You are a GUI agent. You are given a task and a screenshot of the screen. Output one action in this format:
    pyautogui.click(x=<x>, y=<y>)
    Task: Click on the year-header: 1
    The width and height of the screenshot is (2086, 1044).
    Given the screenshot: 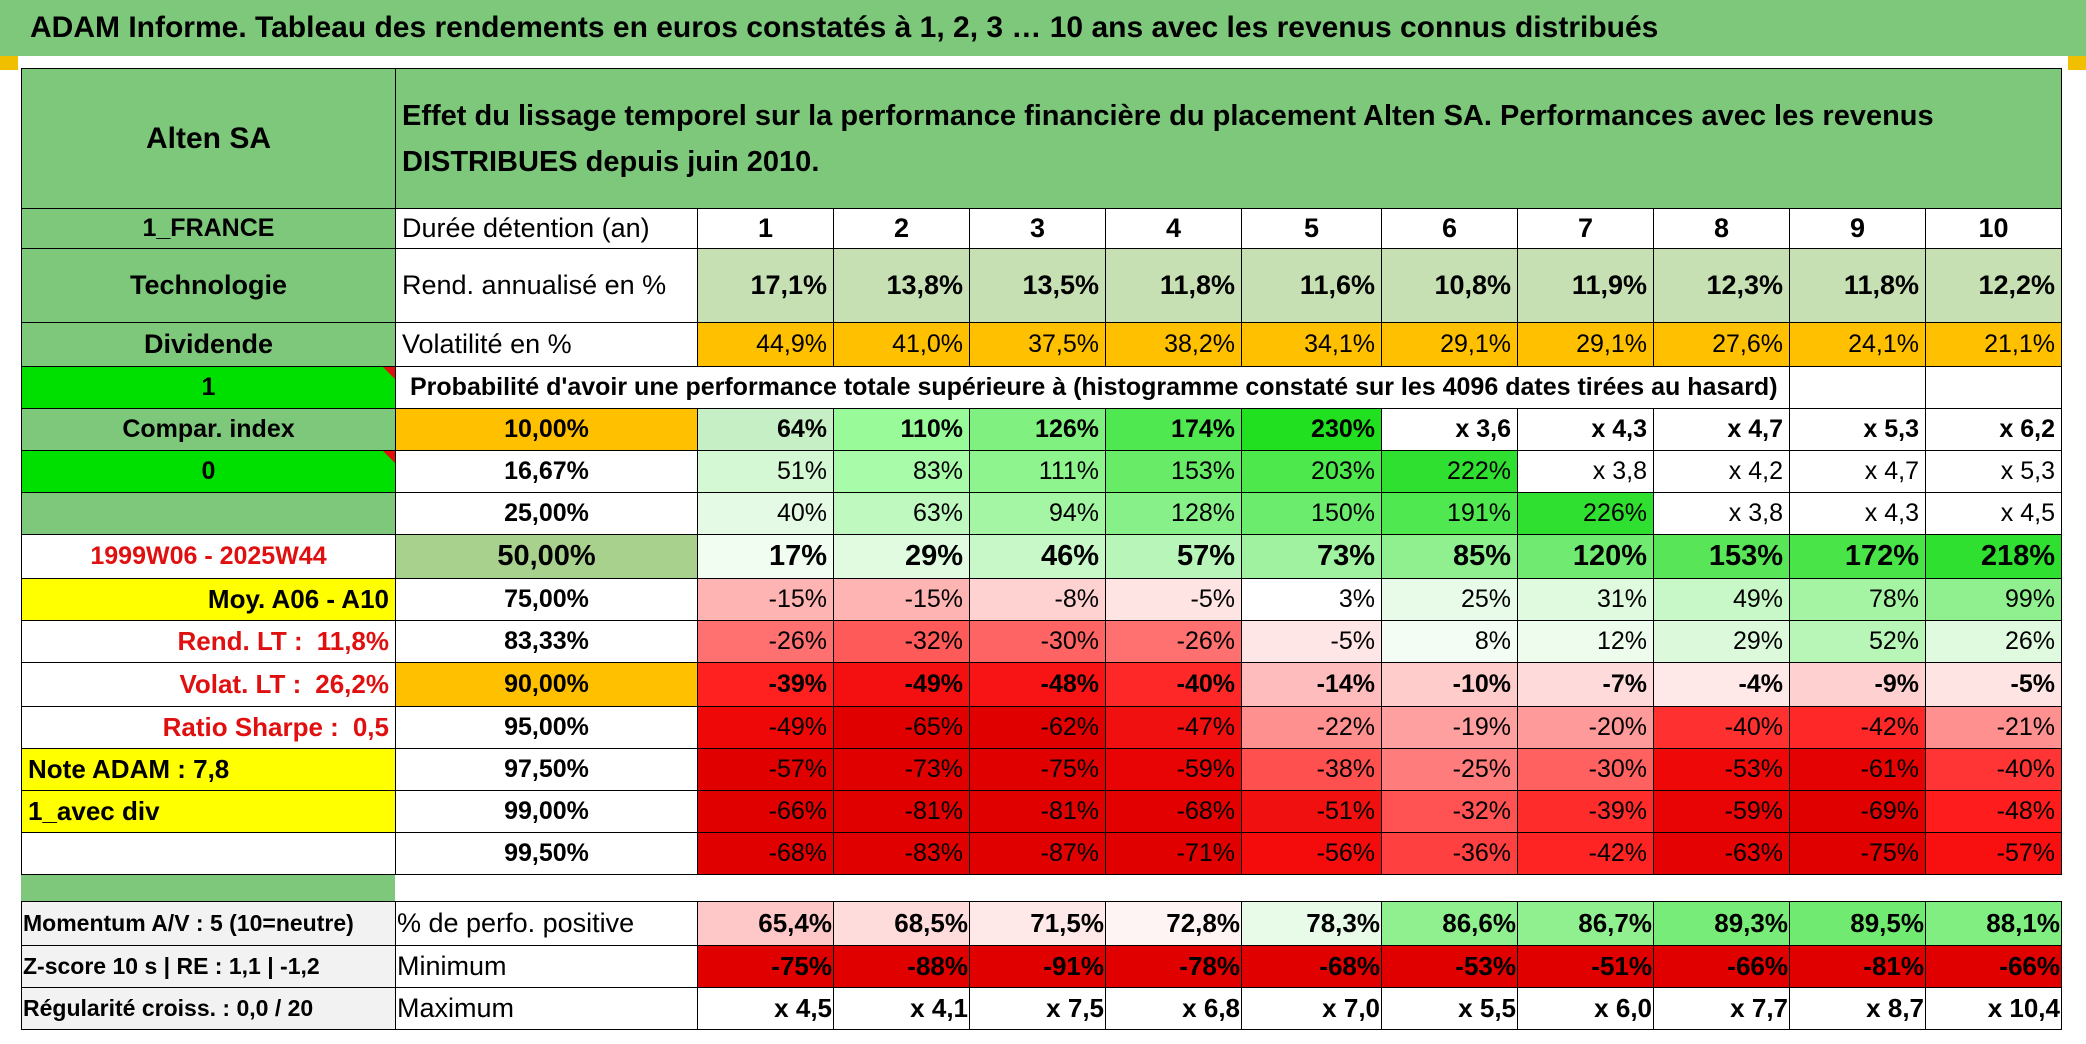 What is the action you would take?
    pyautogui.click(x=765, y=228)
    